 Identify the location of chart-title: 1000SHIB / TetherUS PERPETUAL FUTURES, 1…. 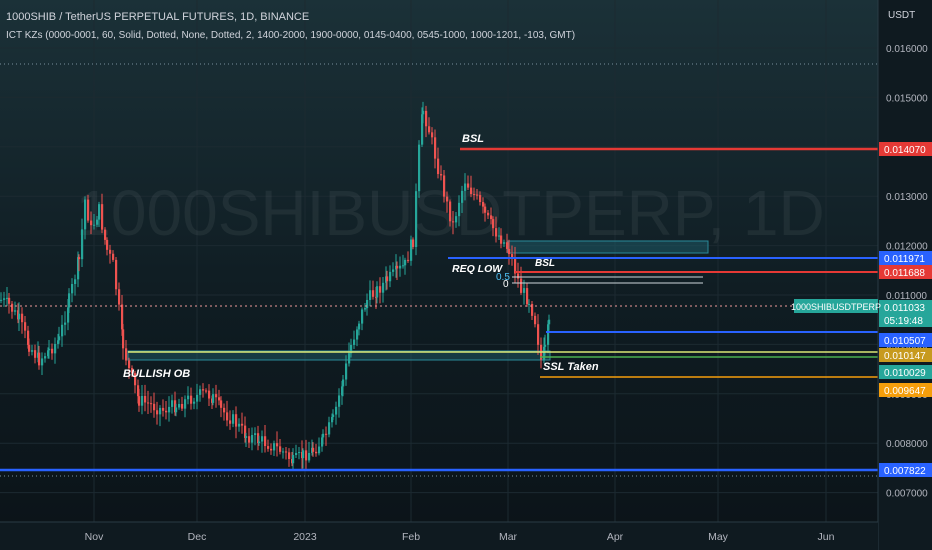
(157, 17).